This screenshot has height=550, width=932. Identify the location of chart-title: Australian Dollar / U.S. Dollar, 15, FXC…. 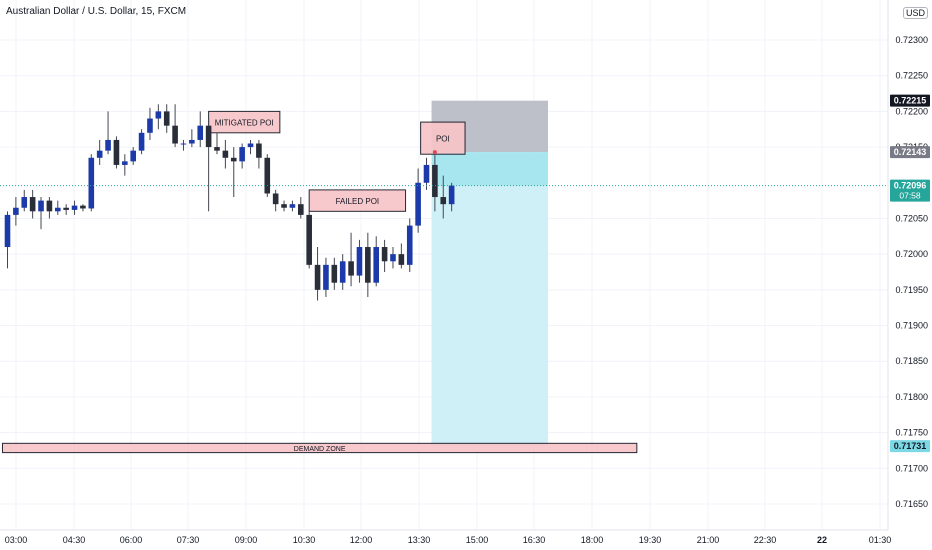
(96, 11).